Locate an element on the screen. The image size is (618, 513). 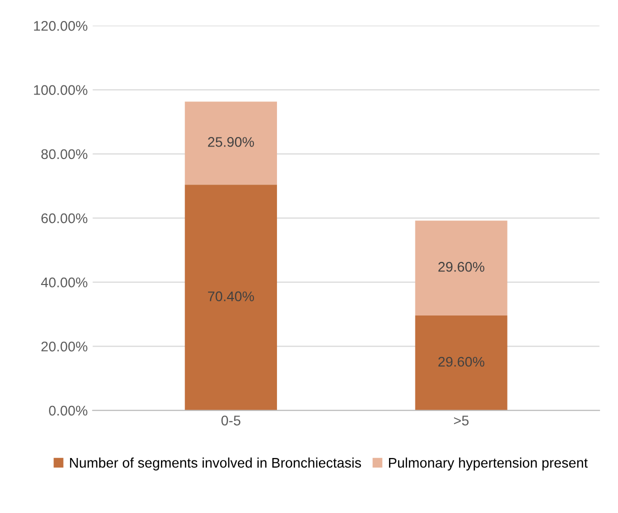
y-tick-label: 20.00% is located at coordinates (64, 347).